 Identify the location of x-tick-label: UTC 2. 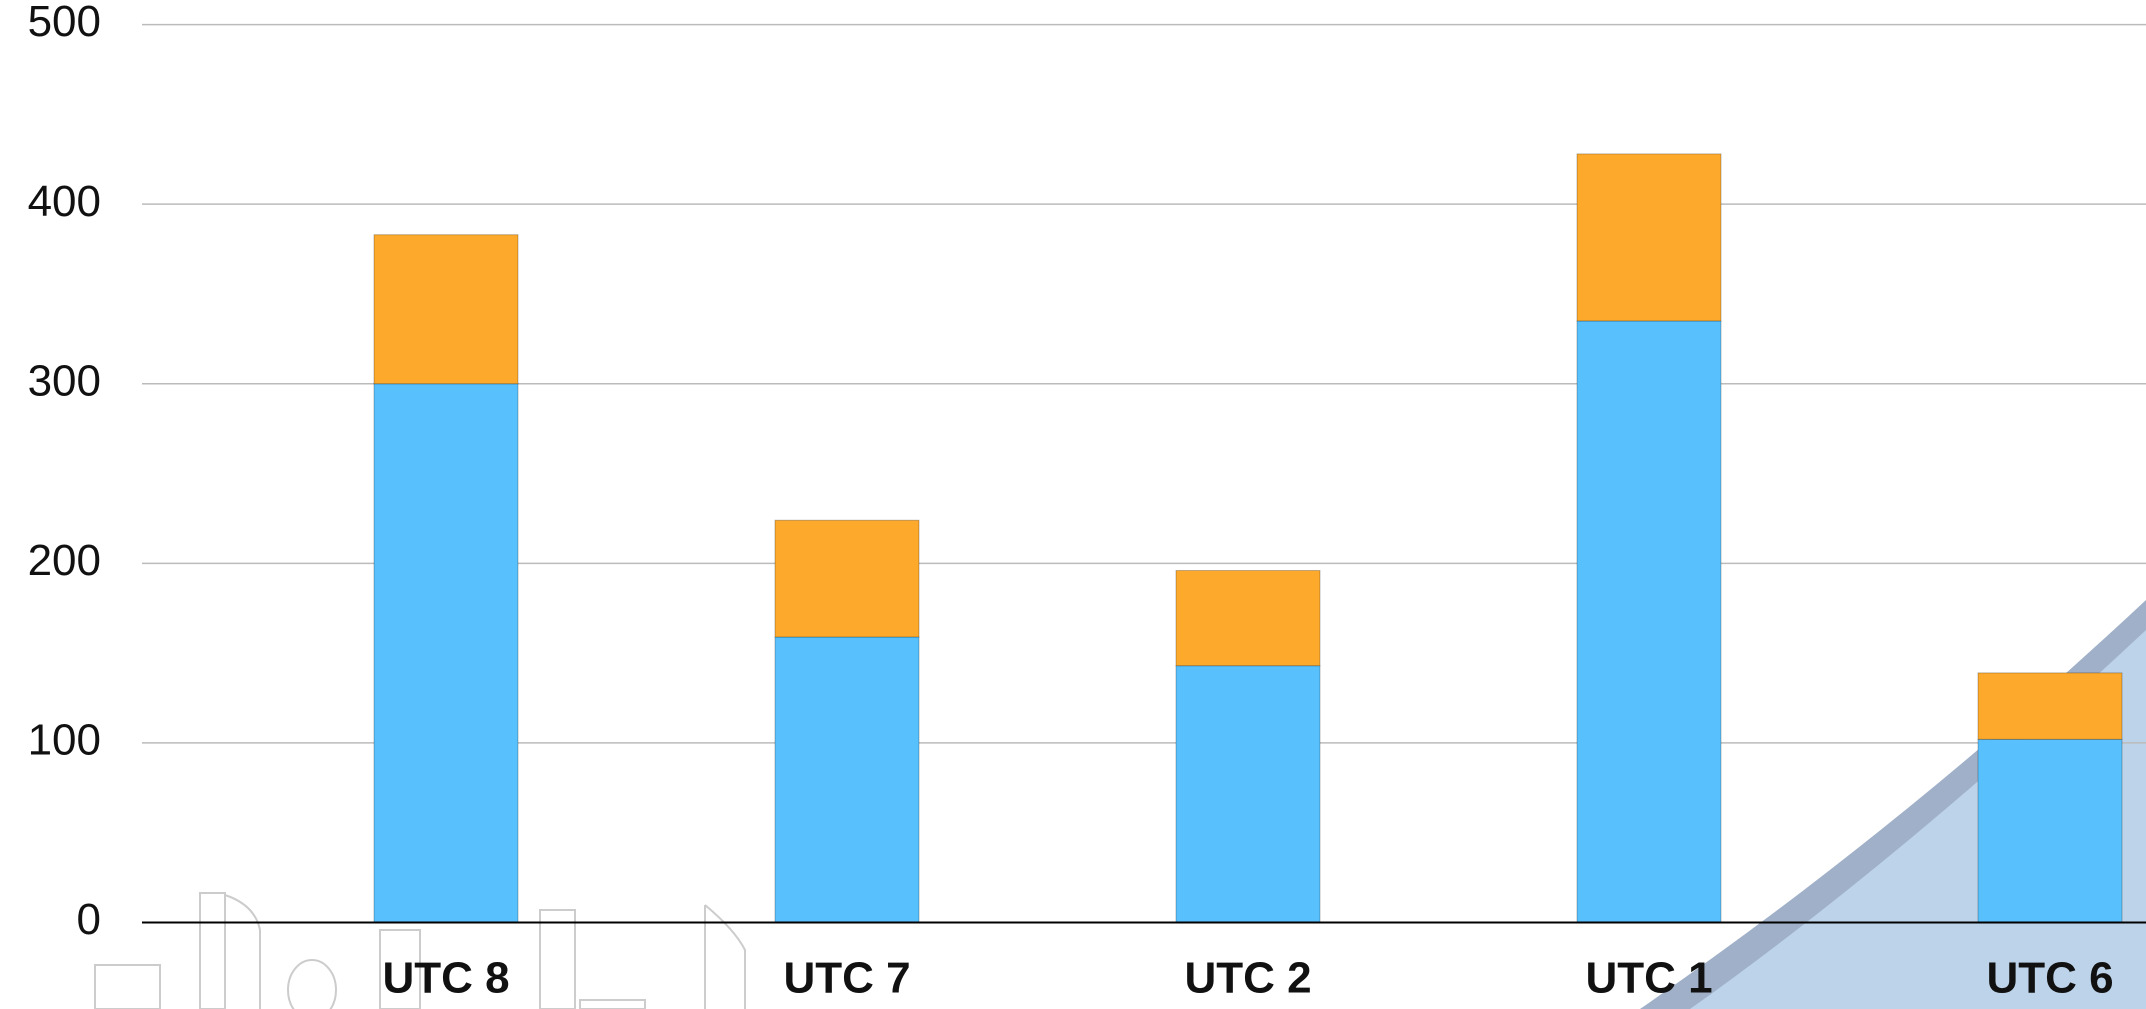
(1247, 978).